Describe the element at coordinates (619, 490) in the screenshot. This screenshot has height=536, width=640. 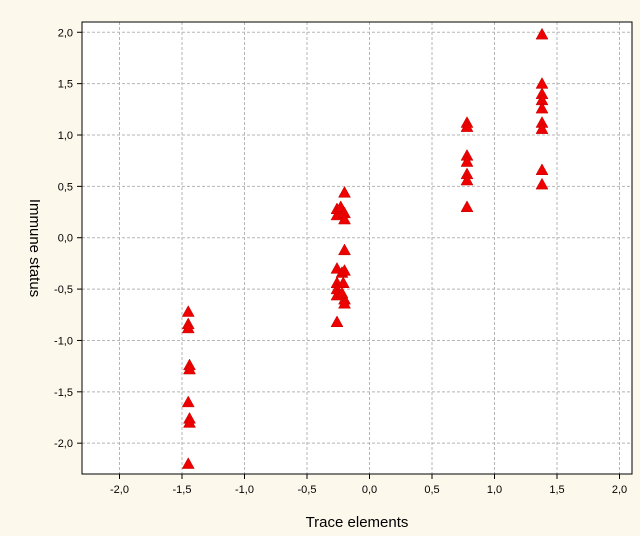
I see `x-tick-label: 2,0` at that location.